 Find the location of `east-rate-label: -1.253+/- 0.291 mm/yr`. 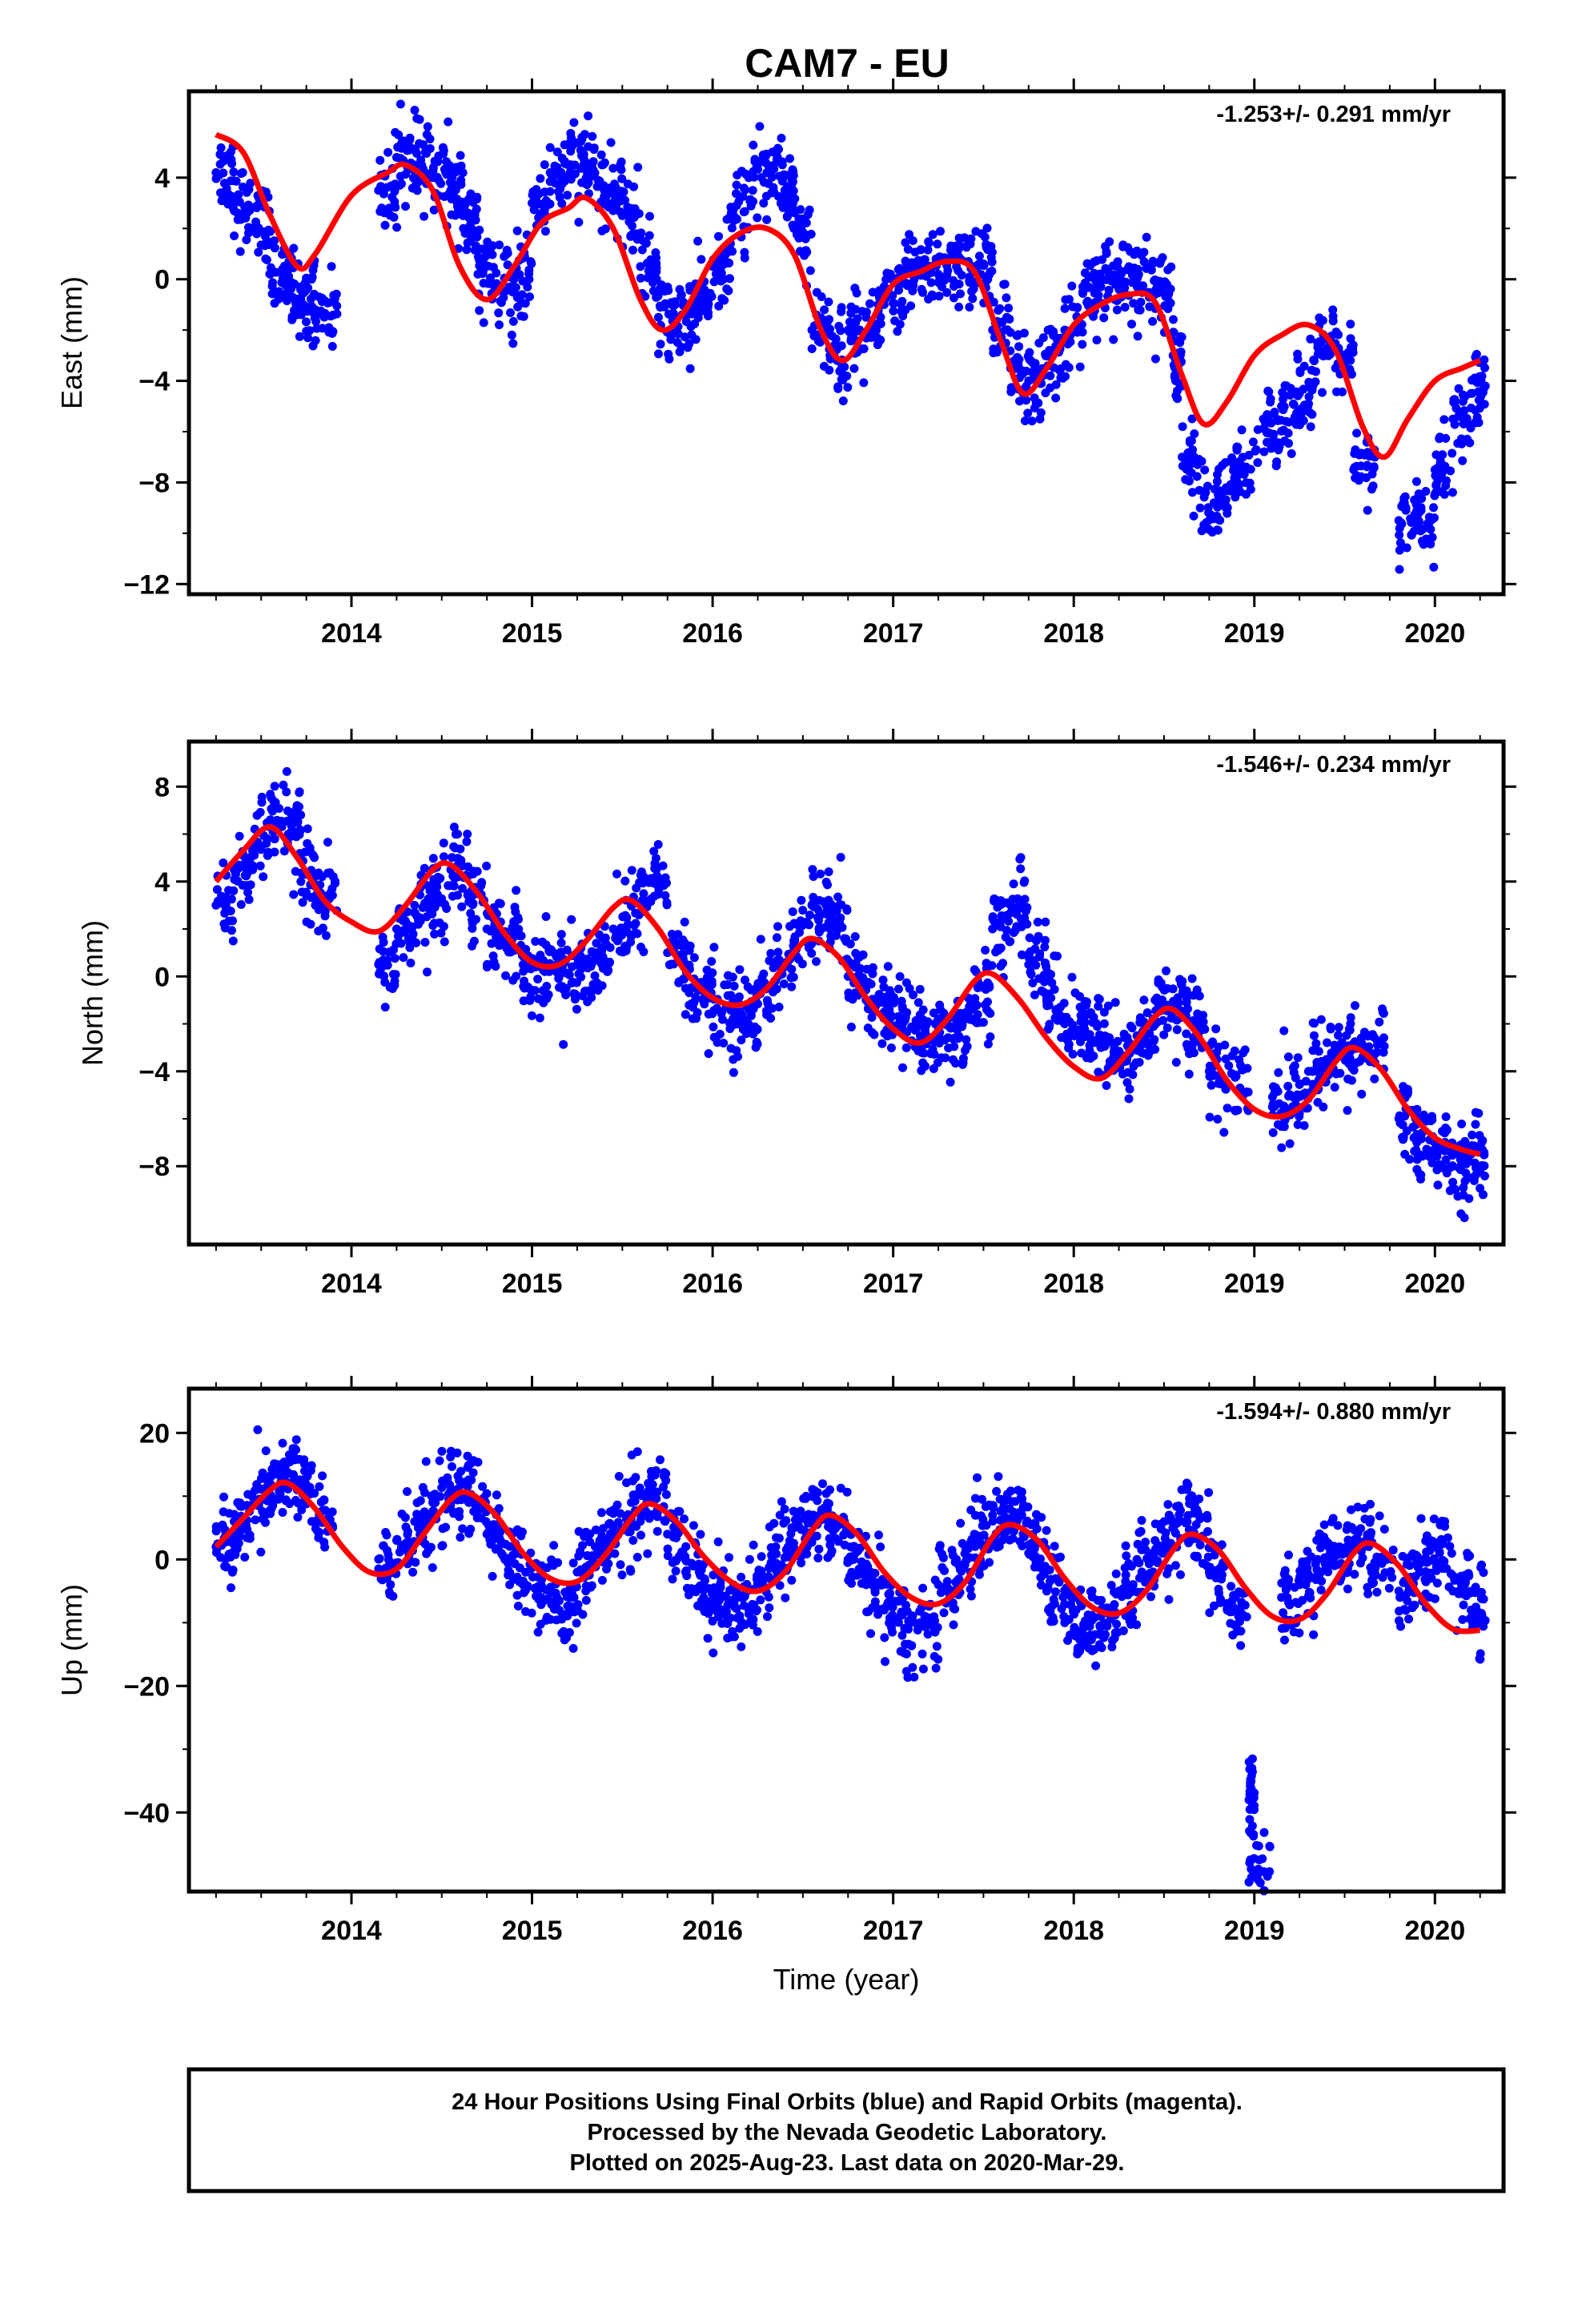

east-rate-label: -1.253+/- 0.291 mm/yr is located at coordinates (1333, 114).